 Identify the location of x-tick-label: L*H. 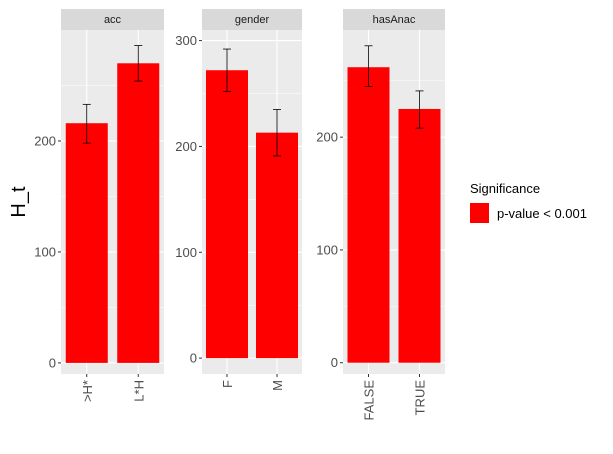
(138, 391).